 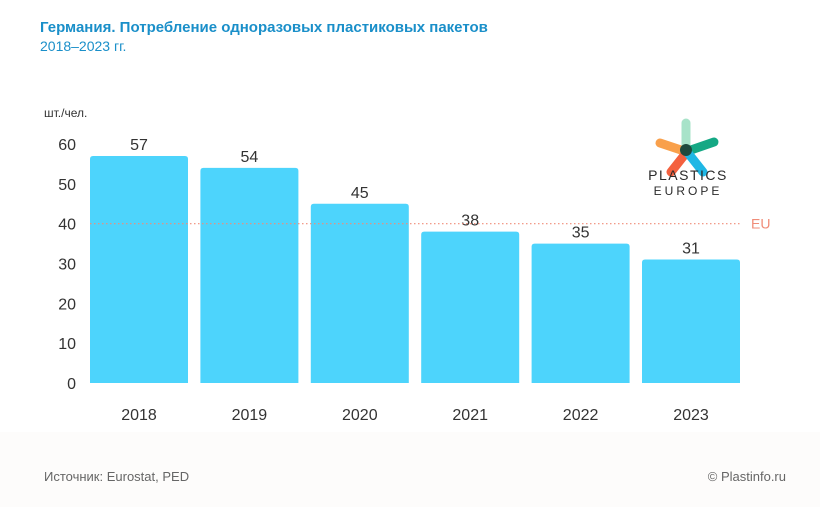 I want to click on eu-reference-label: EU, so click(x=760, y=224).